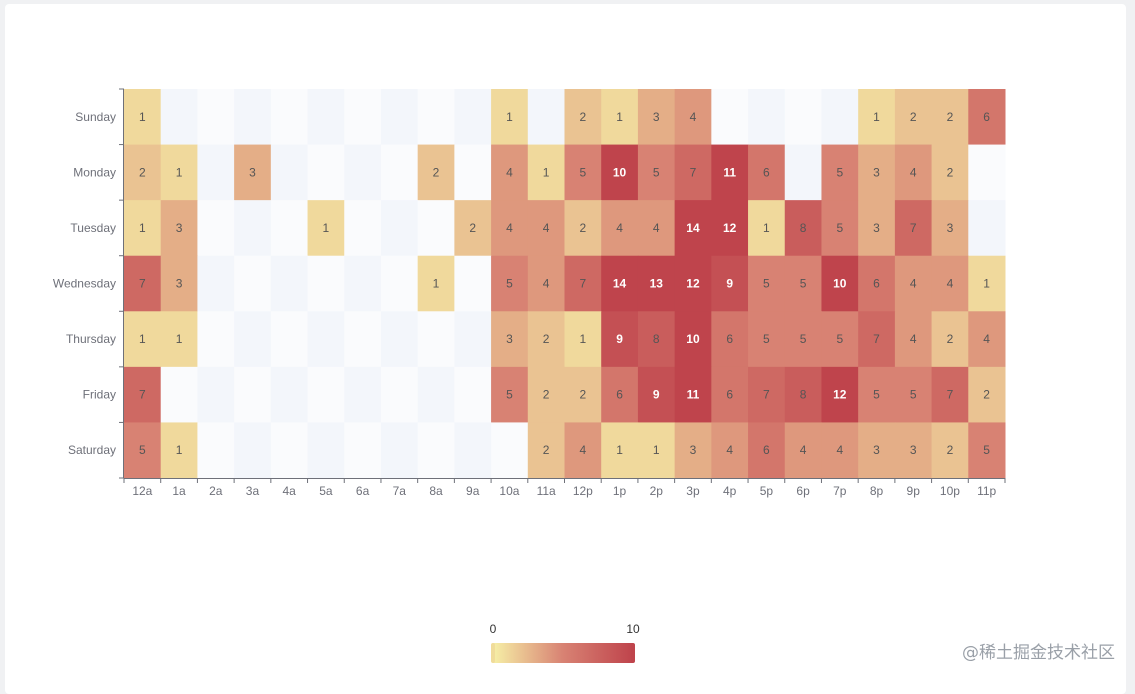  What do you see at coordinates (914, 491) in the screenshot?
I see `x-tick-label: 9p` at bounding box center [914, 491].